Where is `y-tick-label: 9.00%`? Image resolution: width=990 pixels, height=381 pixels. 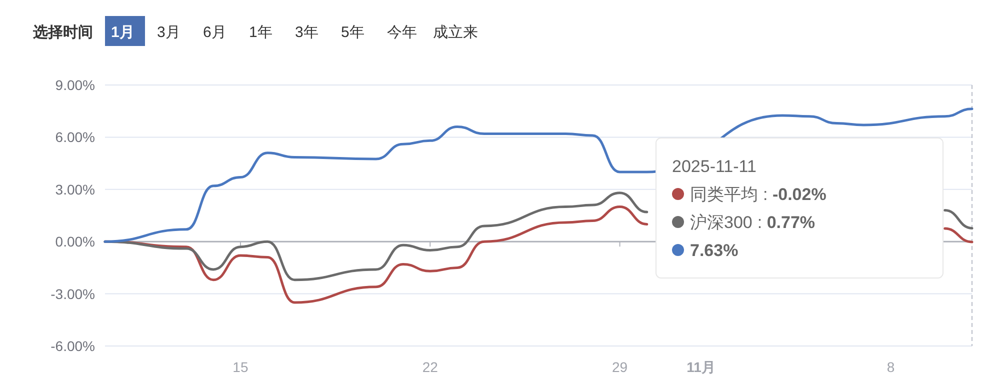 y-tick-label: 9.00% is located at coordinates (75, 85).